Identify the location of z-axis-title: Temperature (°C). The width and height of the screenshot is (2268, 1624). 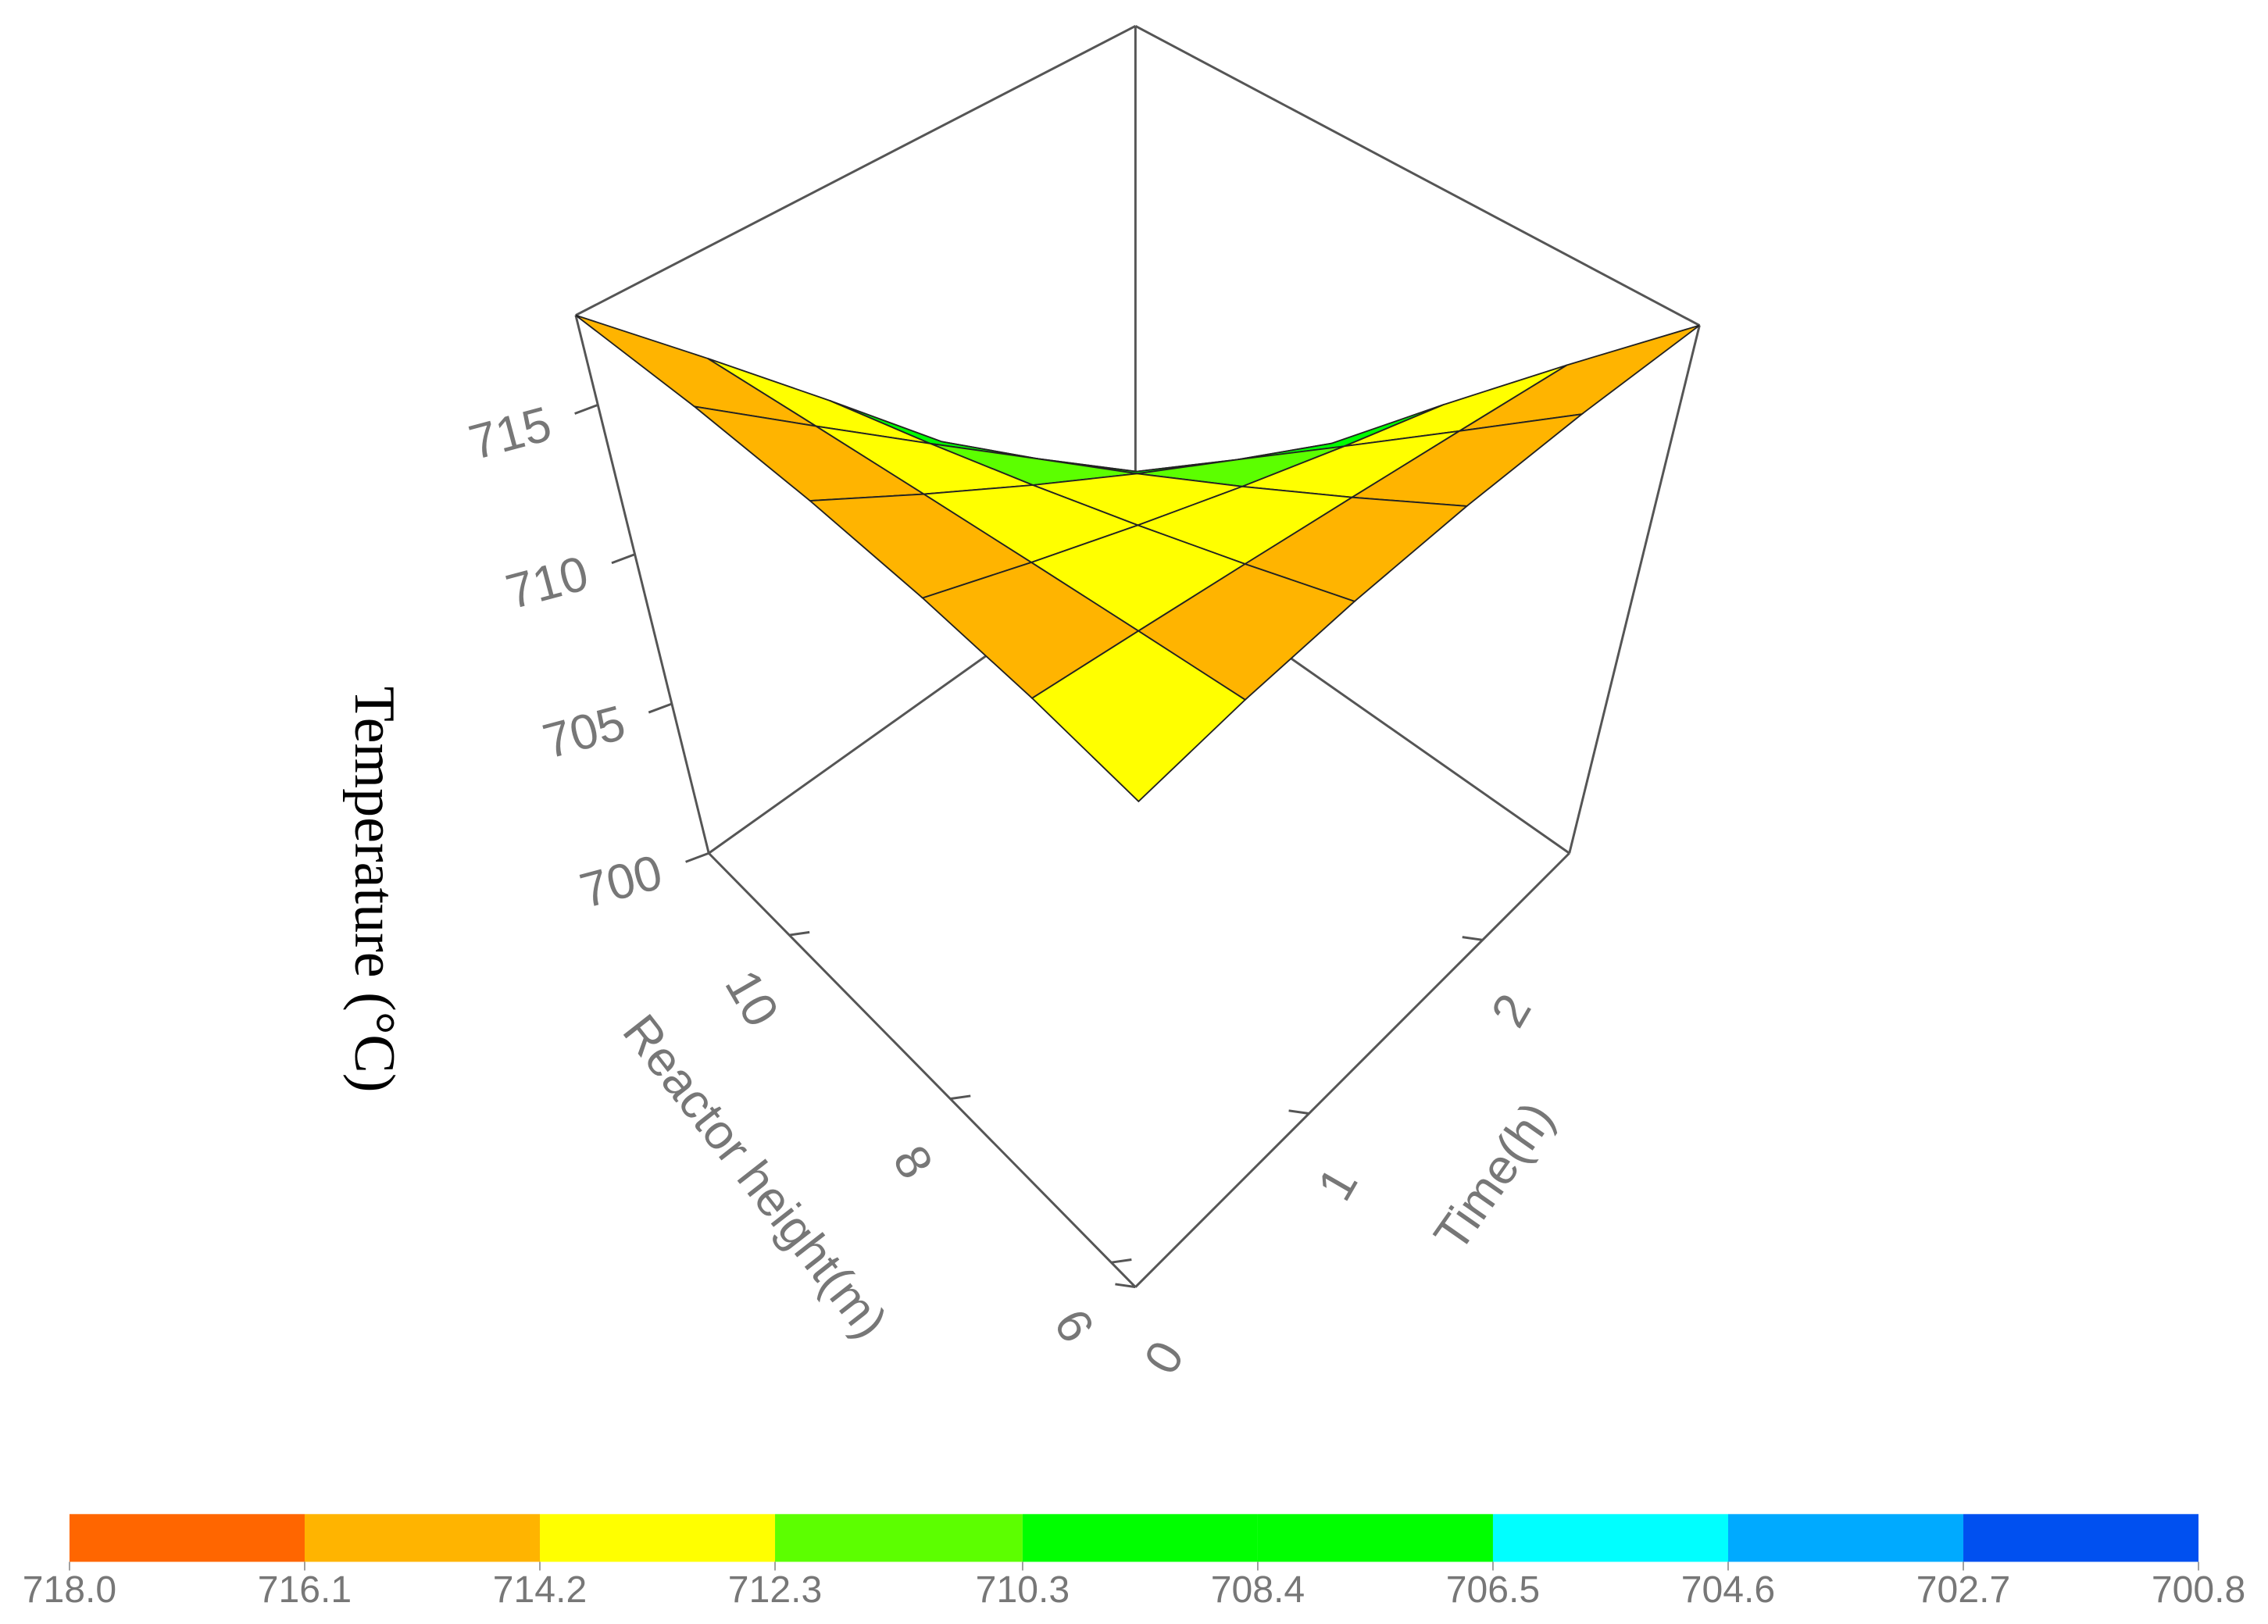
(374, 890).